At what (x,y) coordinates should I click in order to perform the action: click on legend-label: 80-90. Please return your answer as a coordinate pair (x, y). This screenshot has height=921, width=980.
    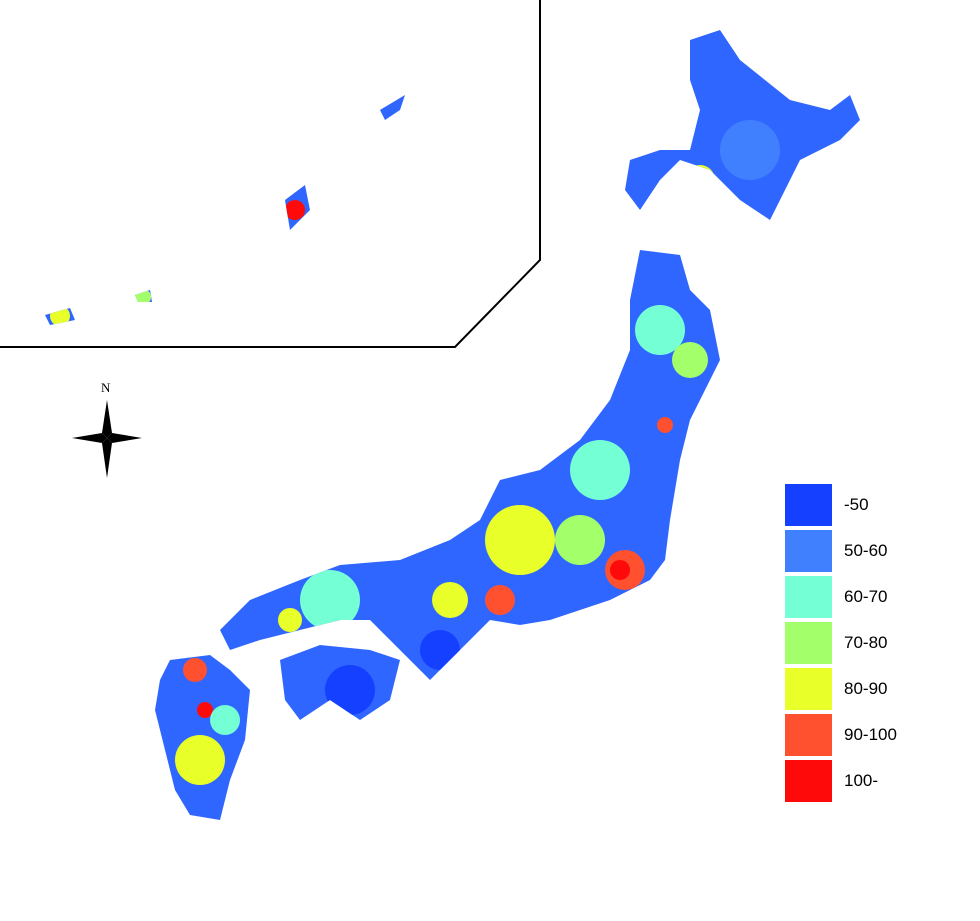
    Looking at the image, I should click on (866, 688).